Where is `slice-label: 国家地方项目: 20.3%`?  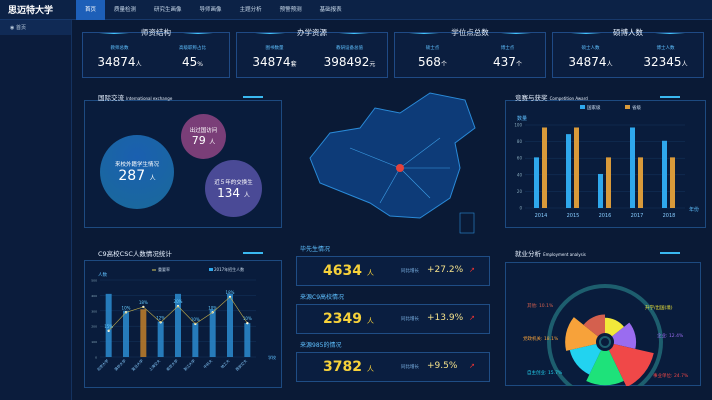 slice-label: 国家地方项目: 20.3% is located at coordinates (635, 385).